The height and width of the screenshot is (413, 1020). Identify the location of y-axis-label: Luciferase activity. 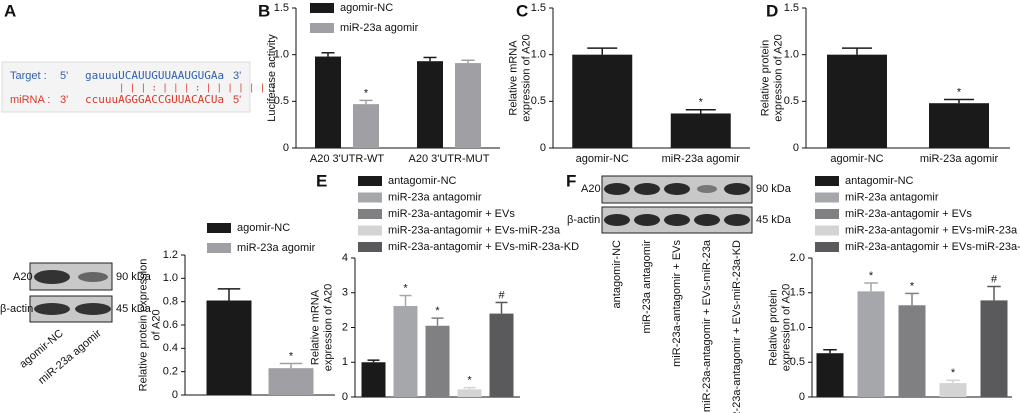
(272, 78).